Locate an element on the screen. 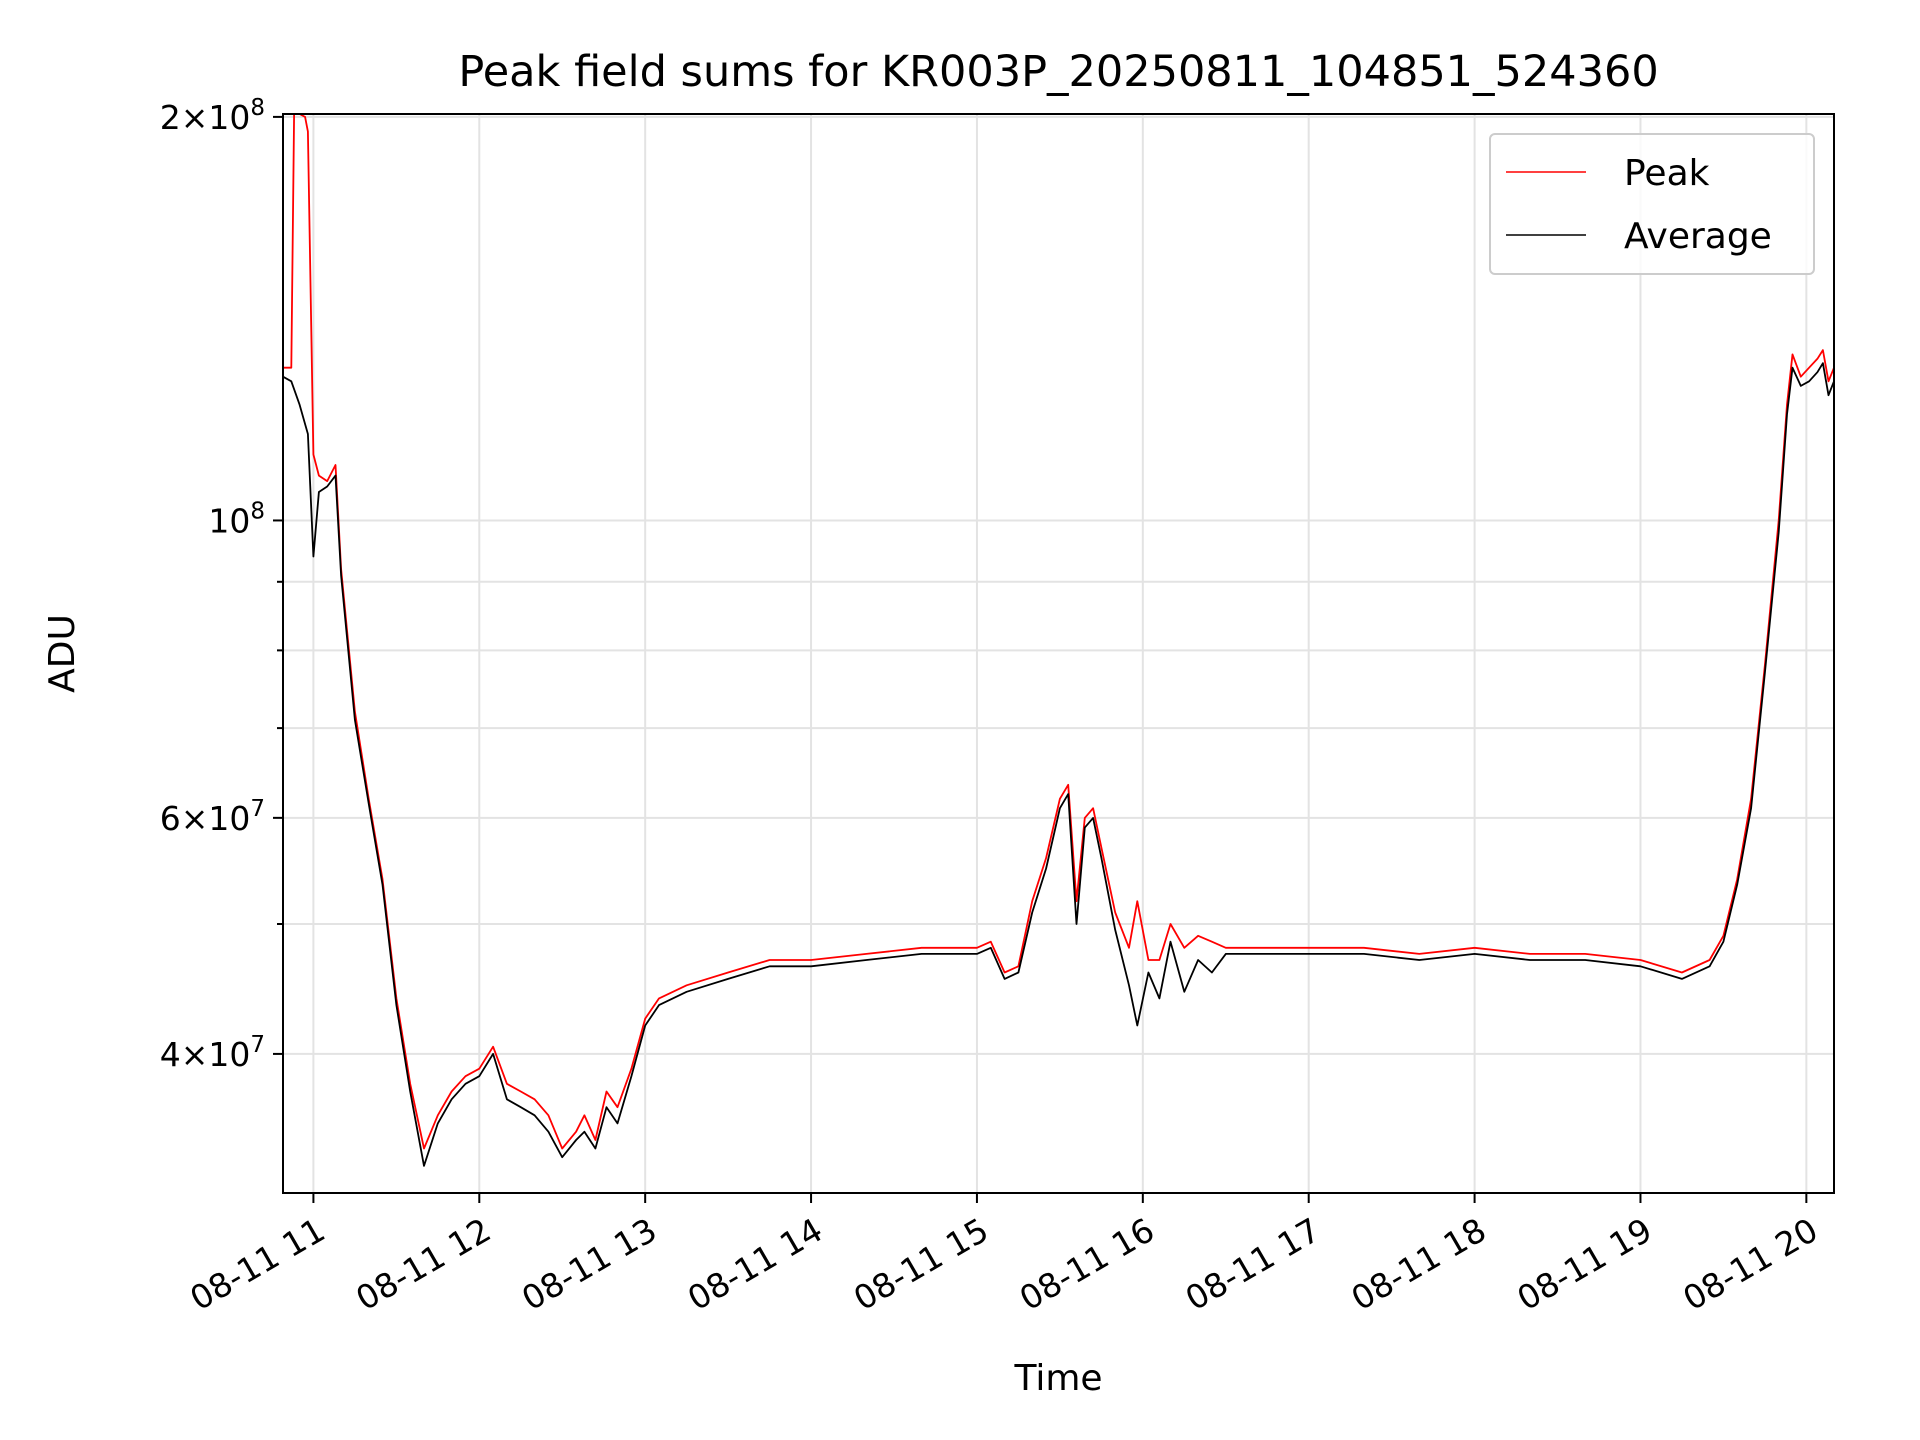 The image size is (1920, 1440). y-tick-label: 108 is located at coordinates (236, 519).